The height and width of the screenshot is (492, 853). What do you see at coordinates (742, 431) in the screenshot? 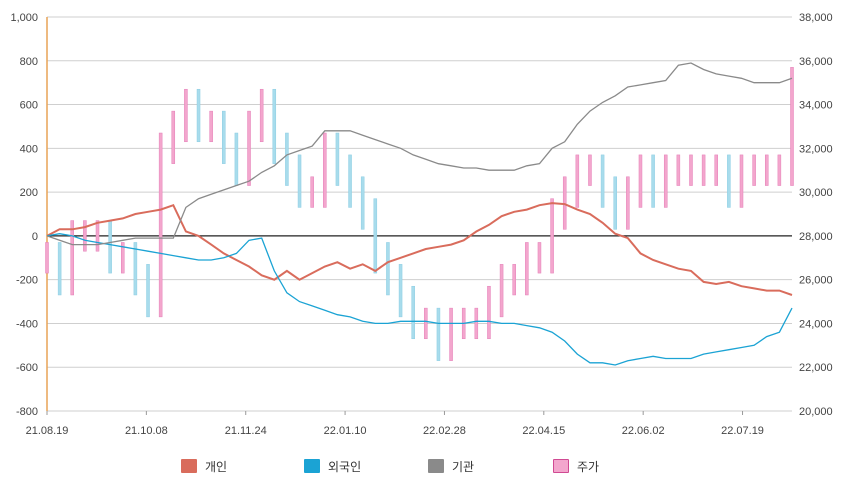
I see `x-tick-label: 22.07.19` at bounding box center [742, 431].